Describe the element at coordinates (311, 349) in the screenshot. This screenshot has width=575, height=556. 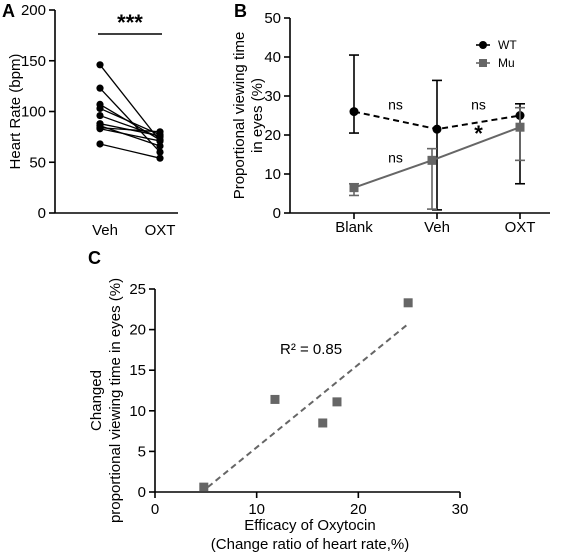
I see `r-squared-label: R² = 0.85` at that location.